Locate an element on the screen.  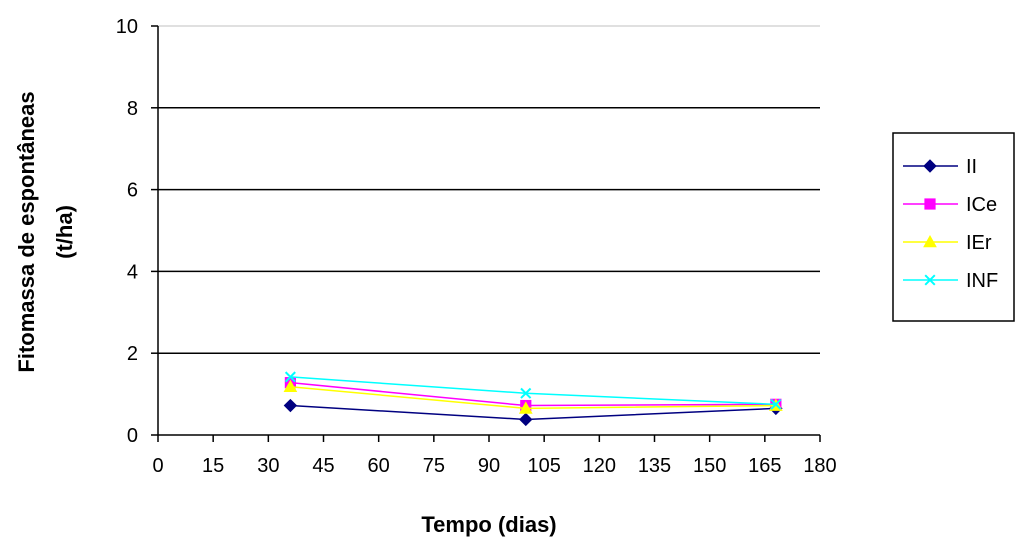
x-tick-label: 165 is located at coordinates (764, 466).